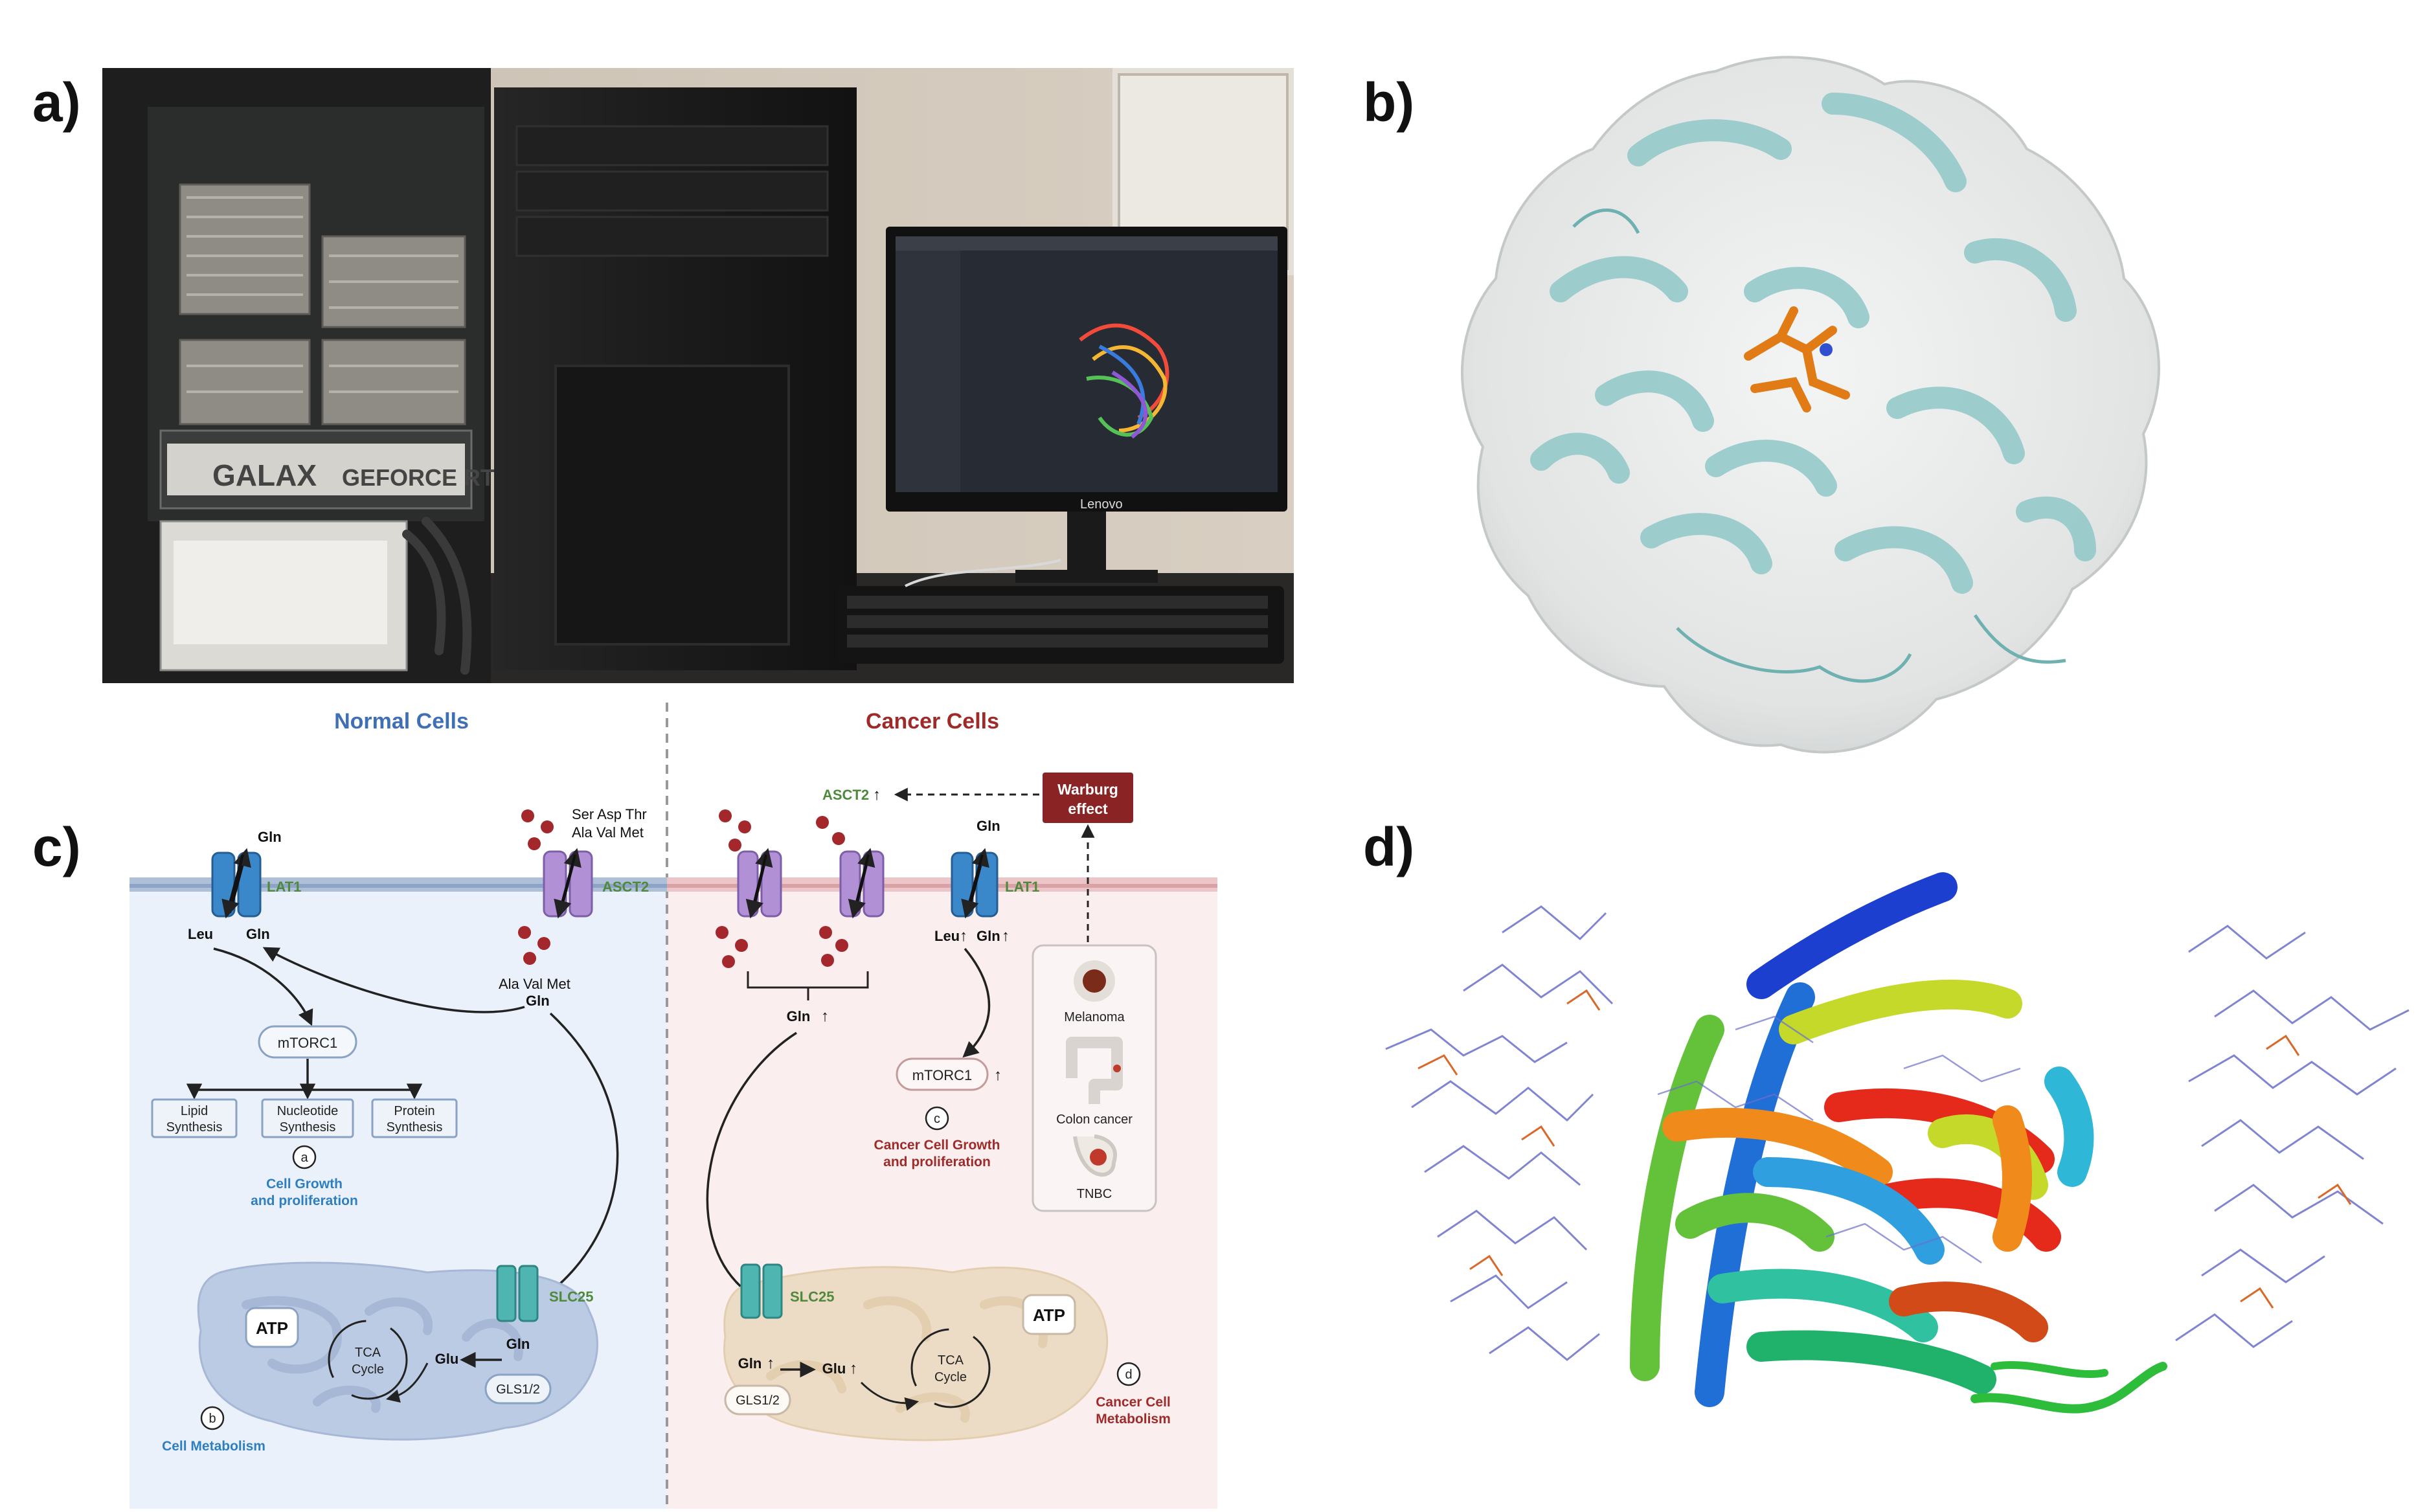 The height and width of the screenshot is (1512, 2427). What do you see at coordinates (568, 884) in the screenshot?
I see `asct2-transporter-normal` at bounding box center [568, 884].